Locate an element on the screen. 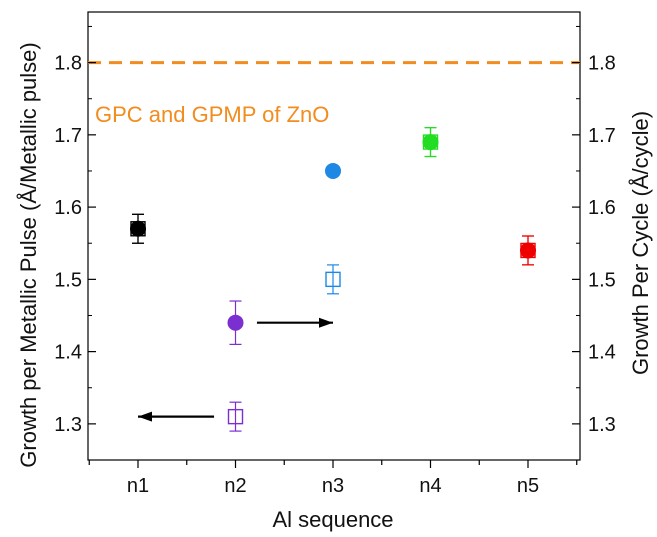 The width and height of the screenshot is (657, 537). y-tick-label-left: 1.6 is located at coordinates (68, 208).